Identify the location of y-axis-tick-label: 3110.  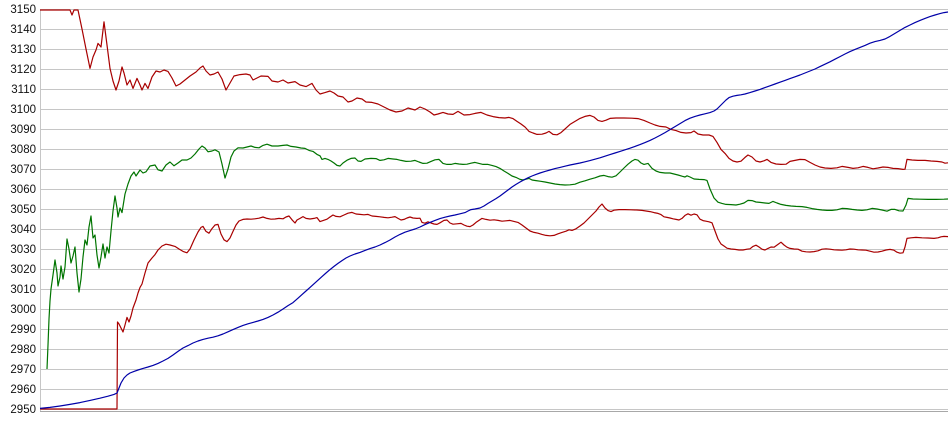
(23, 90).